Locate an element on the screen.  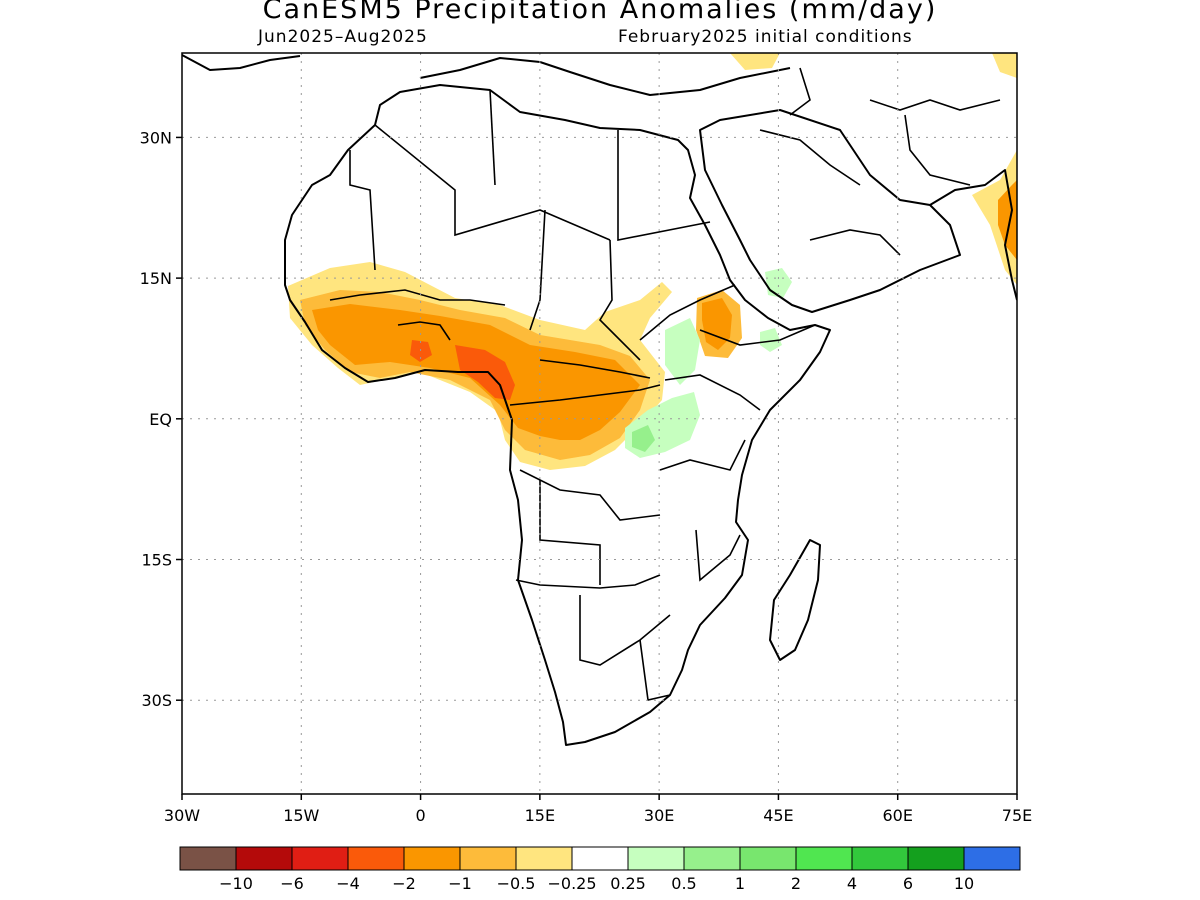
colorbar-label: 0.5 is located at coordinates (683, 883).